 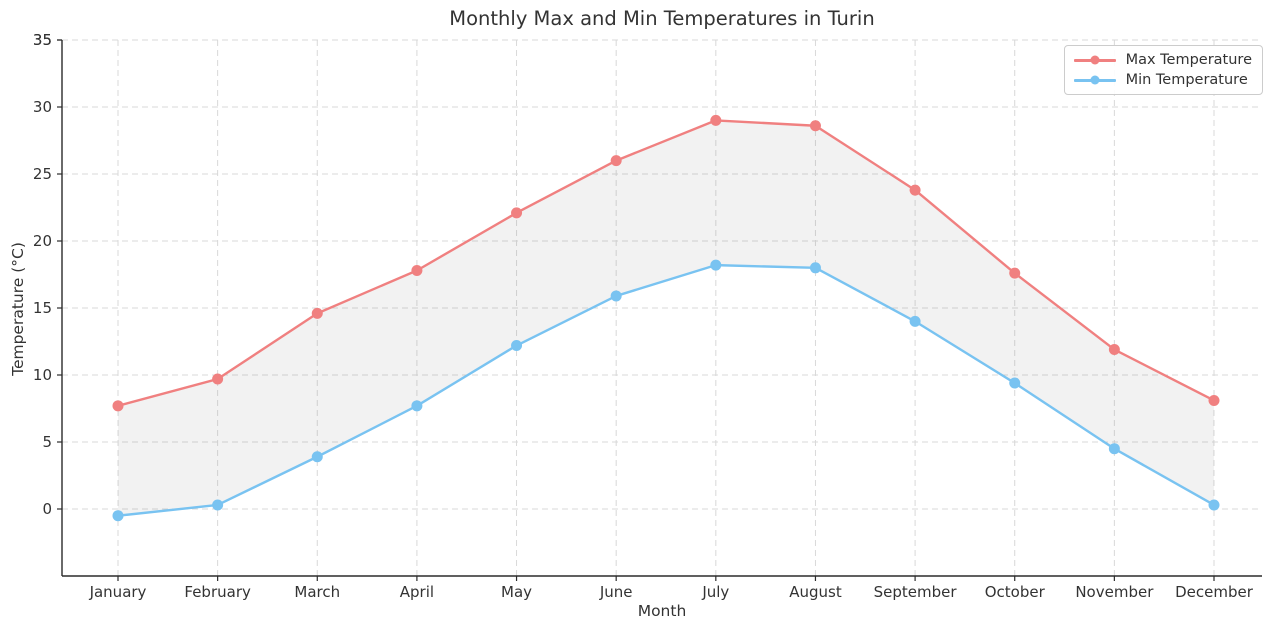 I want to click on x-tick-label: November, so click(x=1114, y=592).